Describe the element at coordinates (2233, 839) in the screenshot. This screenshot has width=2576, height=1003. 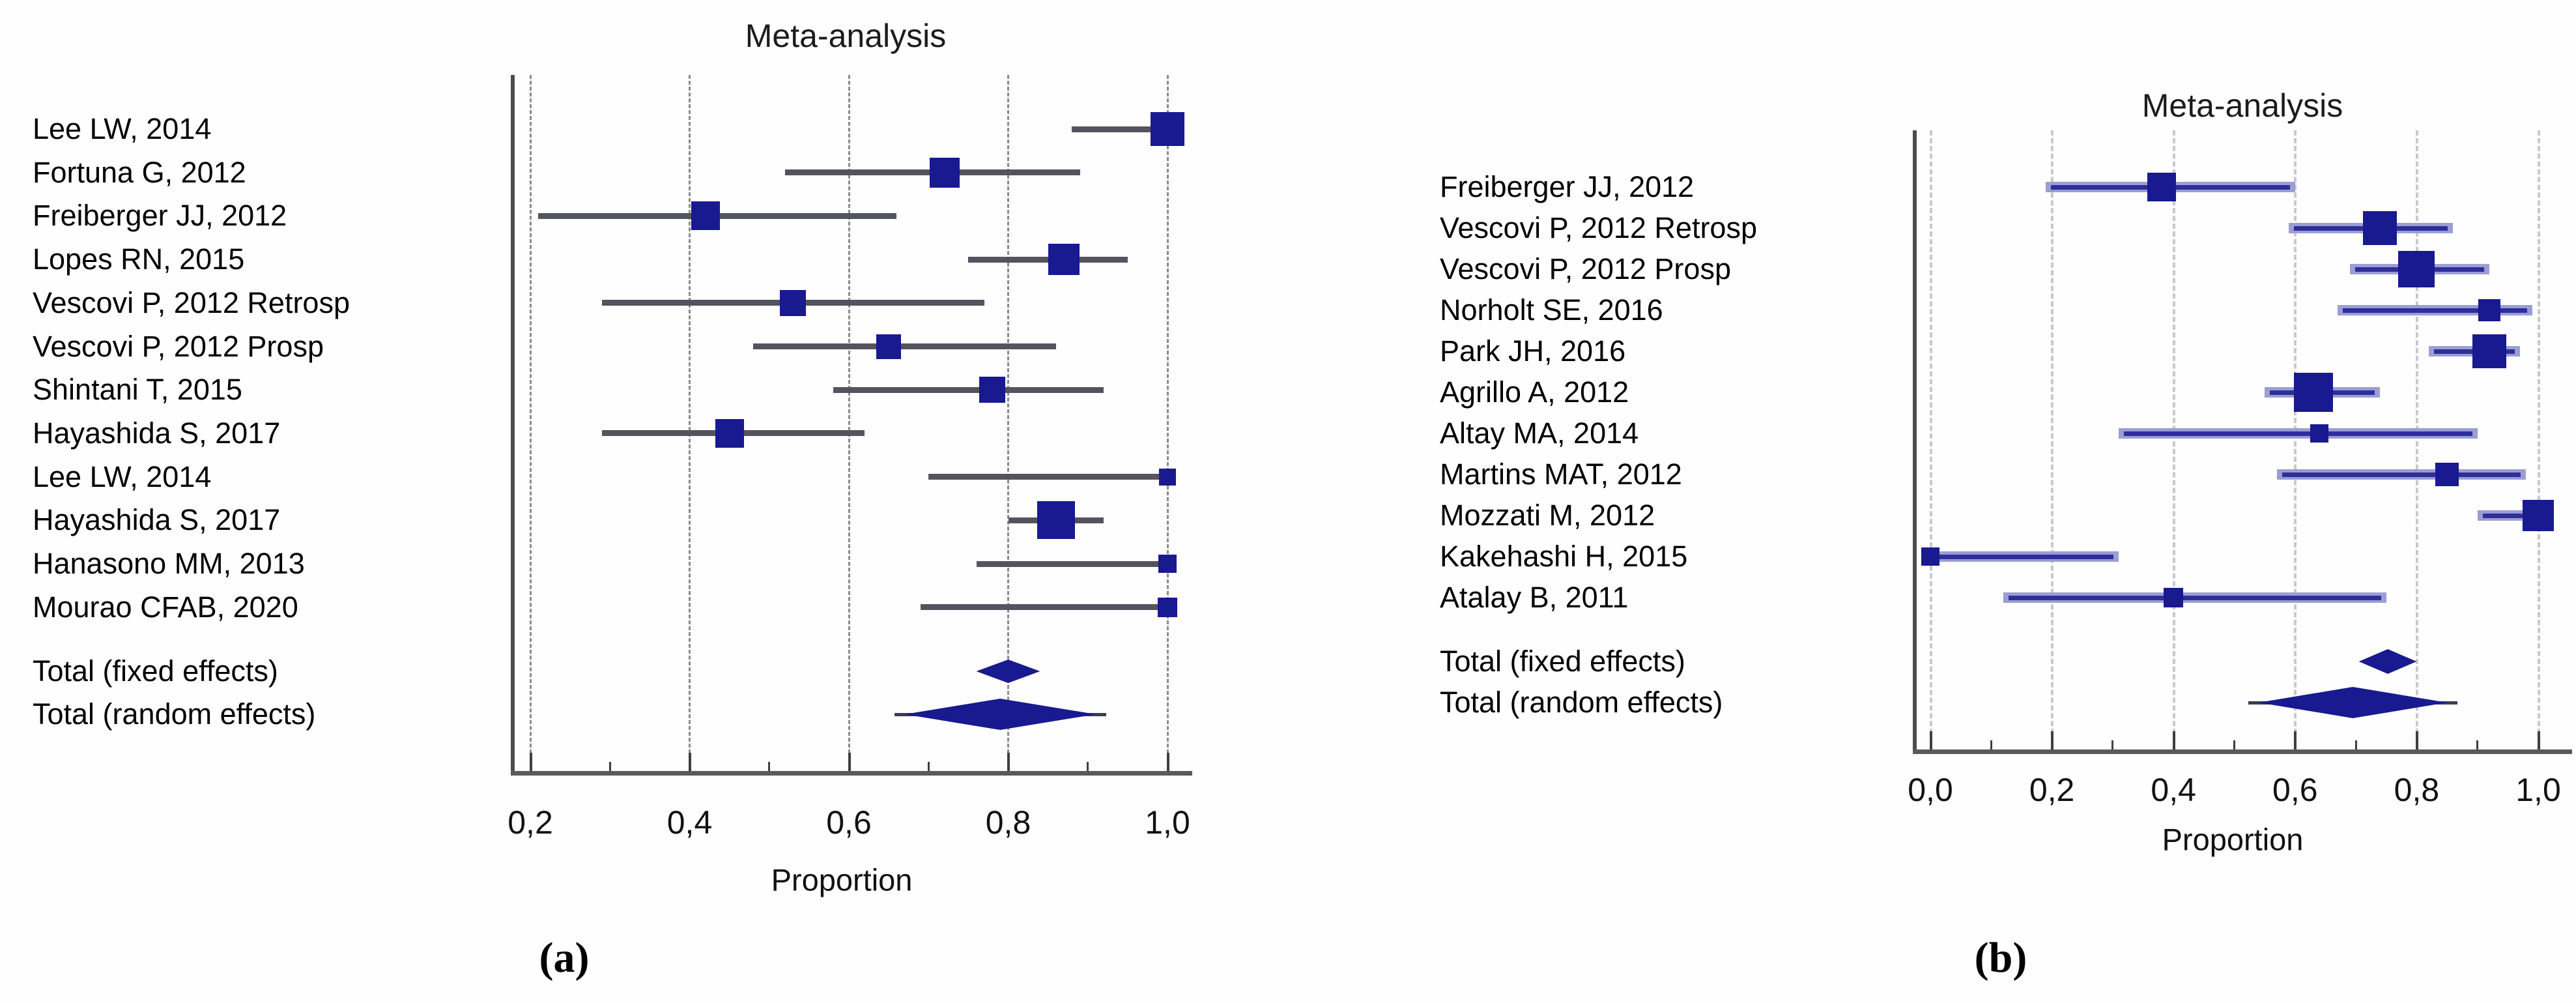
I see `panel-b-xlabel: Proportion` at that location.